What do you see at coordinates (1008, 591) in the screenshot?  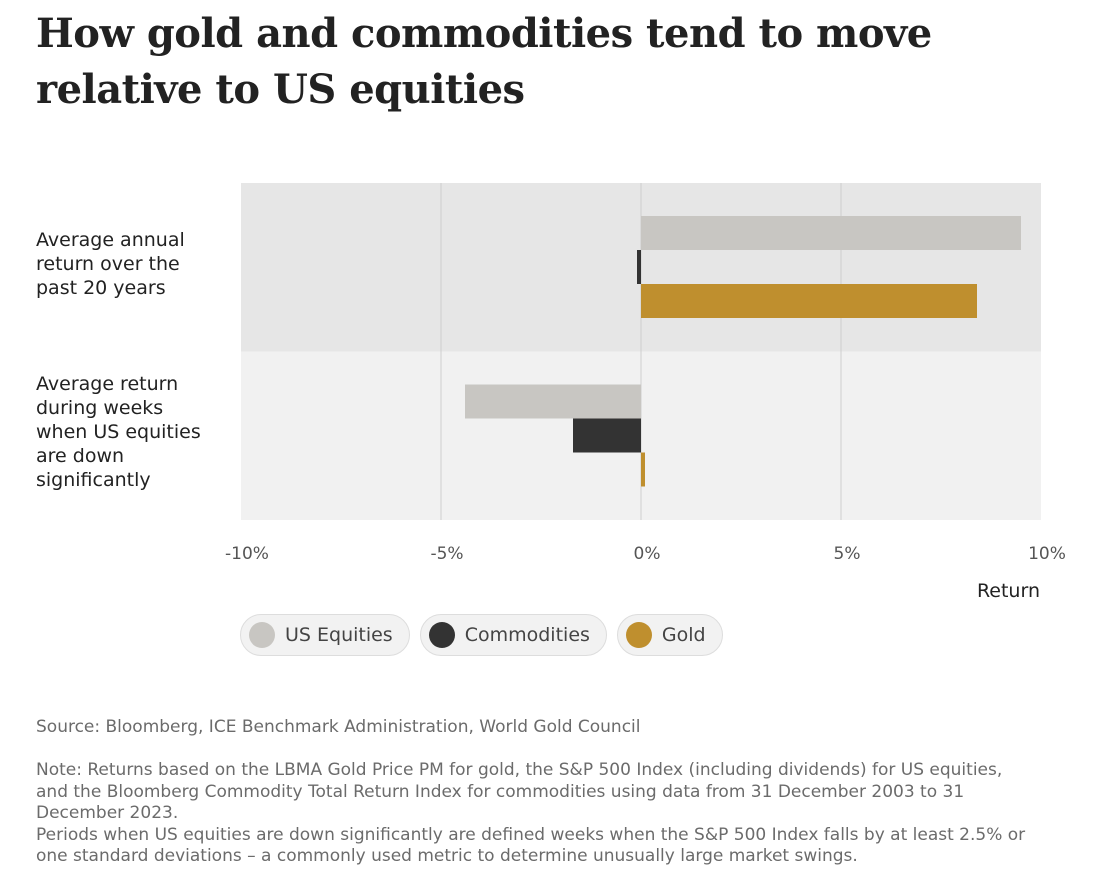 I see `x-axis-title: Return` at bounding box center [1008, 591].